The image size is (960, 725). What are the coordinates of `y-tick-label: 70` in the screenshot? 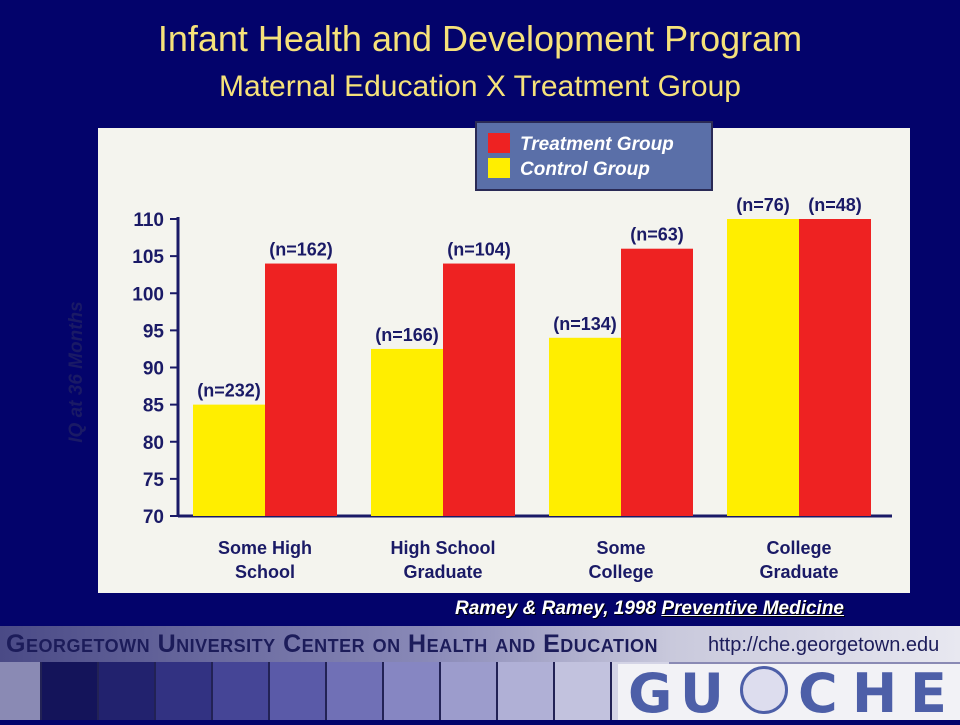 It's located at (153, 517).